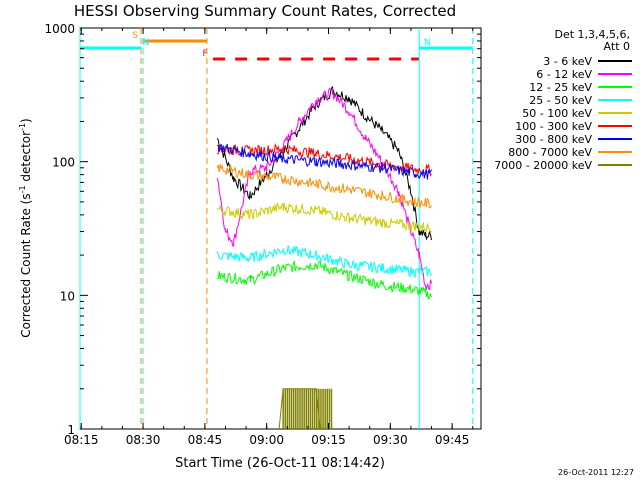  Describe the element at coordinates (81, 440) in the screenshot. I see `x-tick-label: 08:15` at that location.